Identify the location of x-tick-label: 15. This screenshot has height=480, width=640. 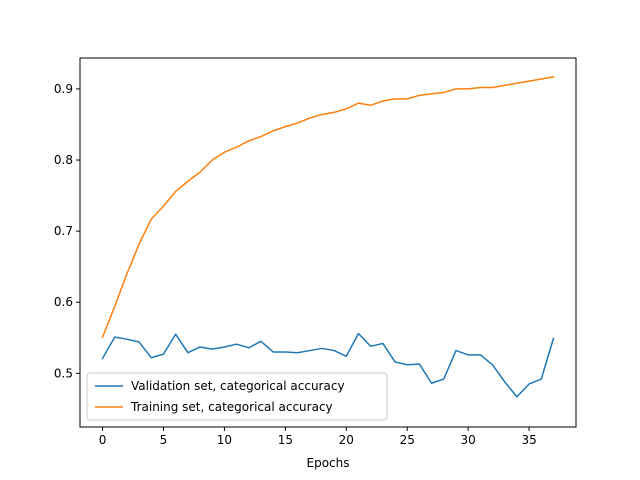
(285, 440).